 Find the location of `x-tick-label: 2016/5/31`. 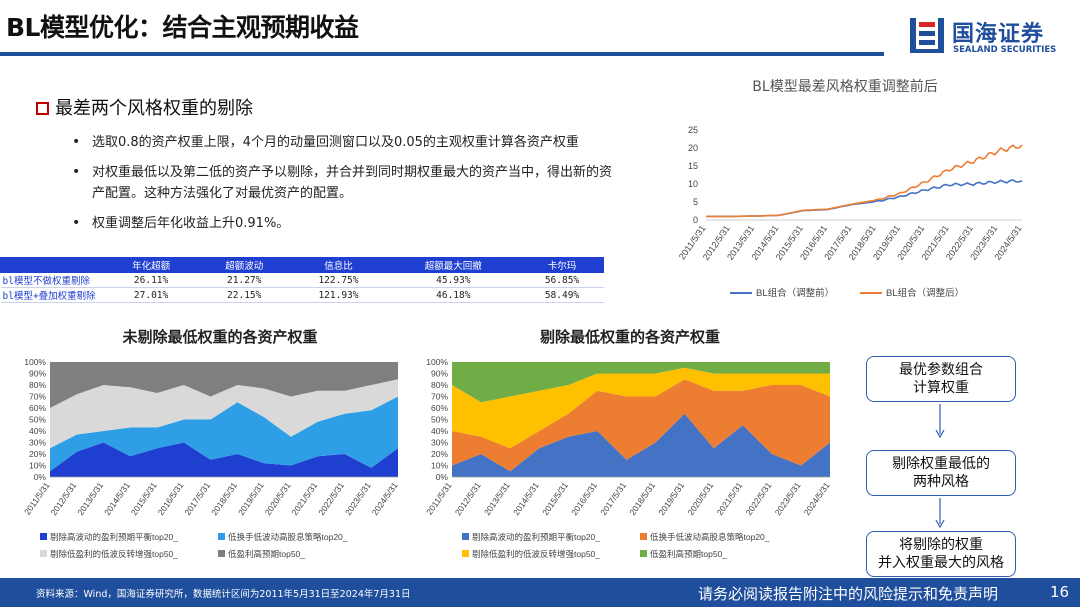

x-tick-label: 2016/5/31 is located at coordinates (584, 498).